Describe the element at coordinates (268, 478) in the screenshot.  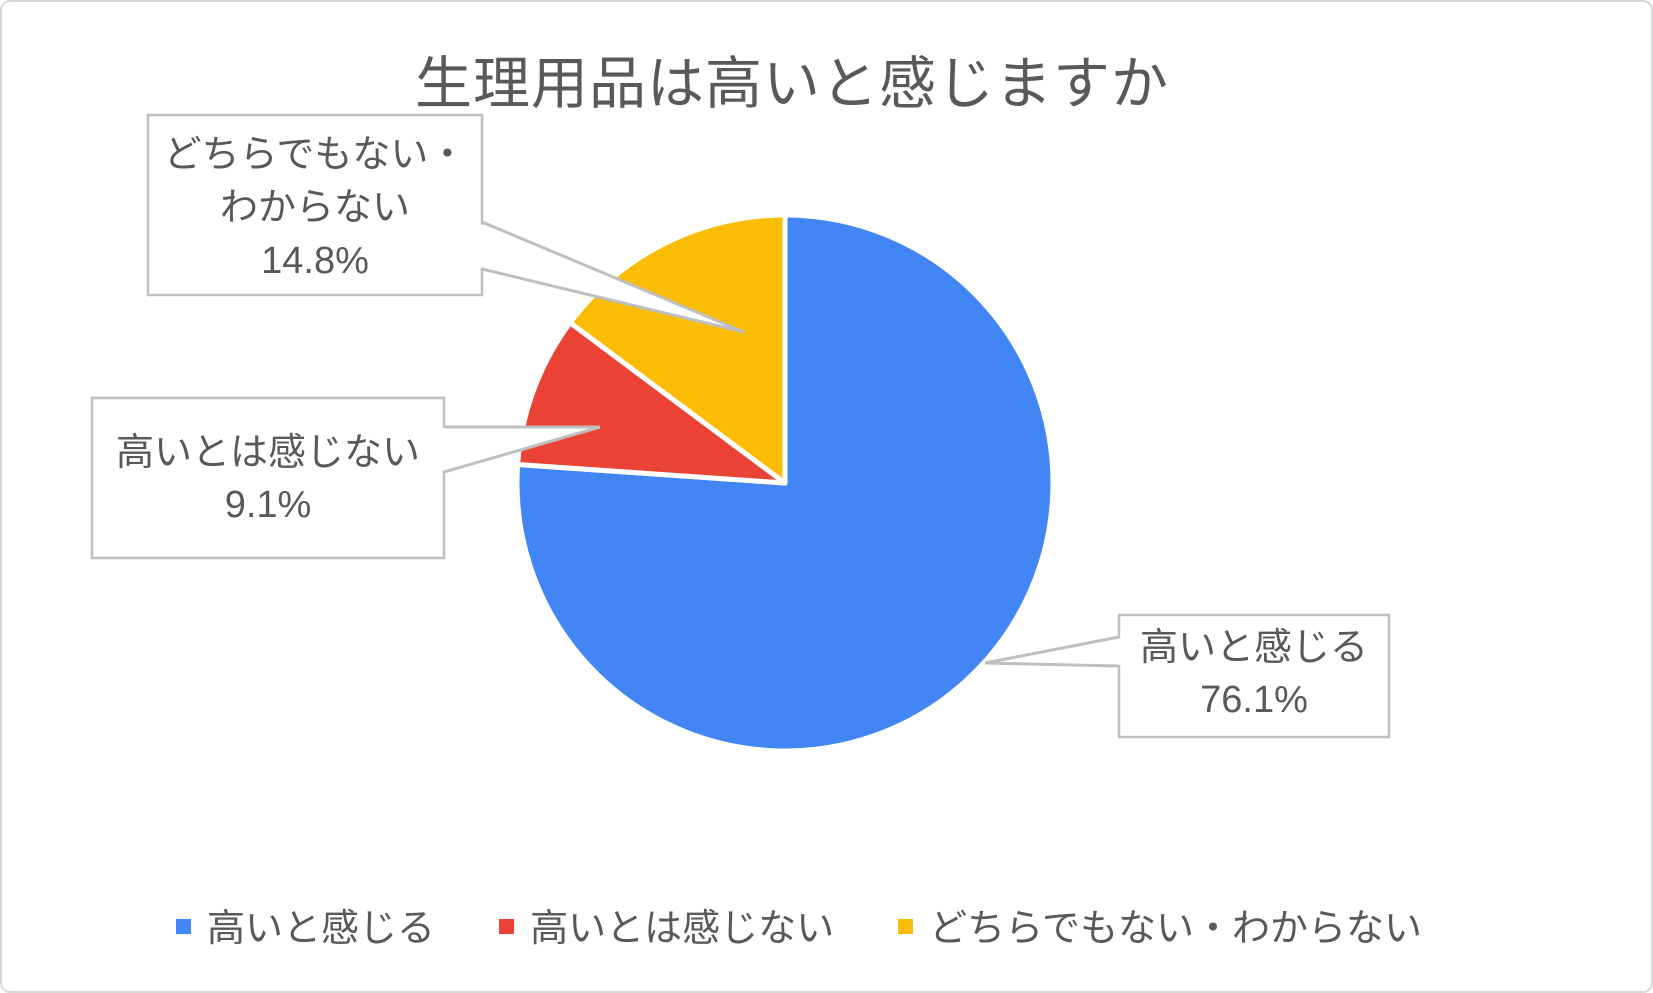
I see `callout-not-expensive-box` at that location.